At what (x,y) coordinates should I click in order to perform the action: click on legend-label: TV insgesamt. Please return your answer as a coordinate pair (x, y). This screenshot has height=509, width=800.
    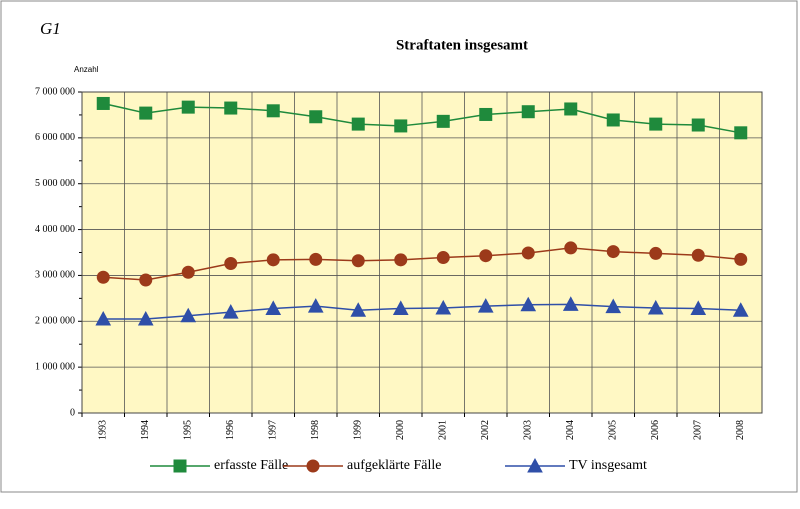
    Looking at the image, I should click on (608, 465).